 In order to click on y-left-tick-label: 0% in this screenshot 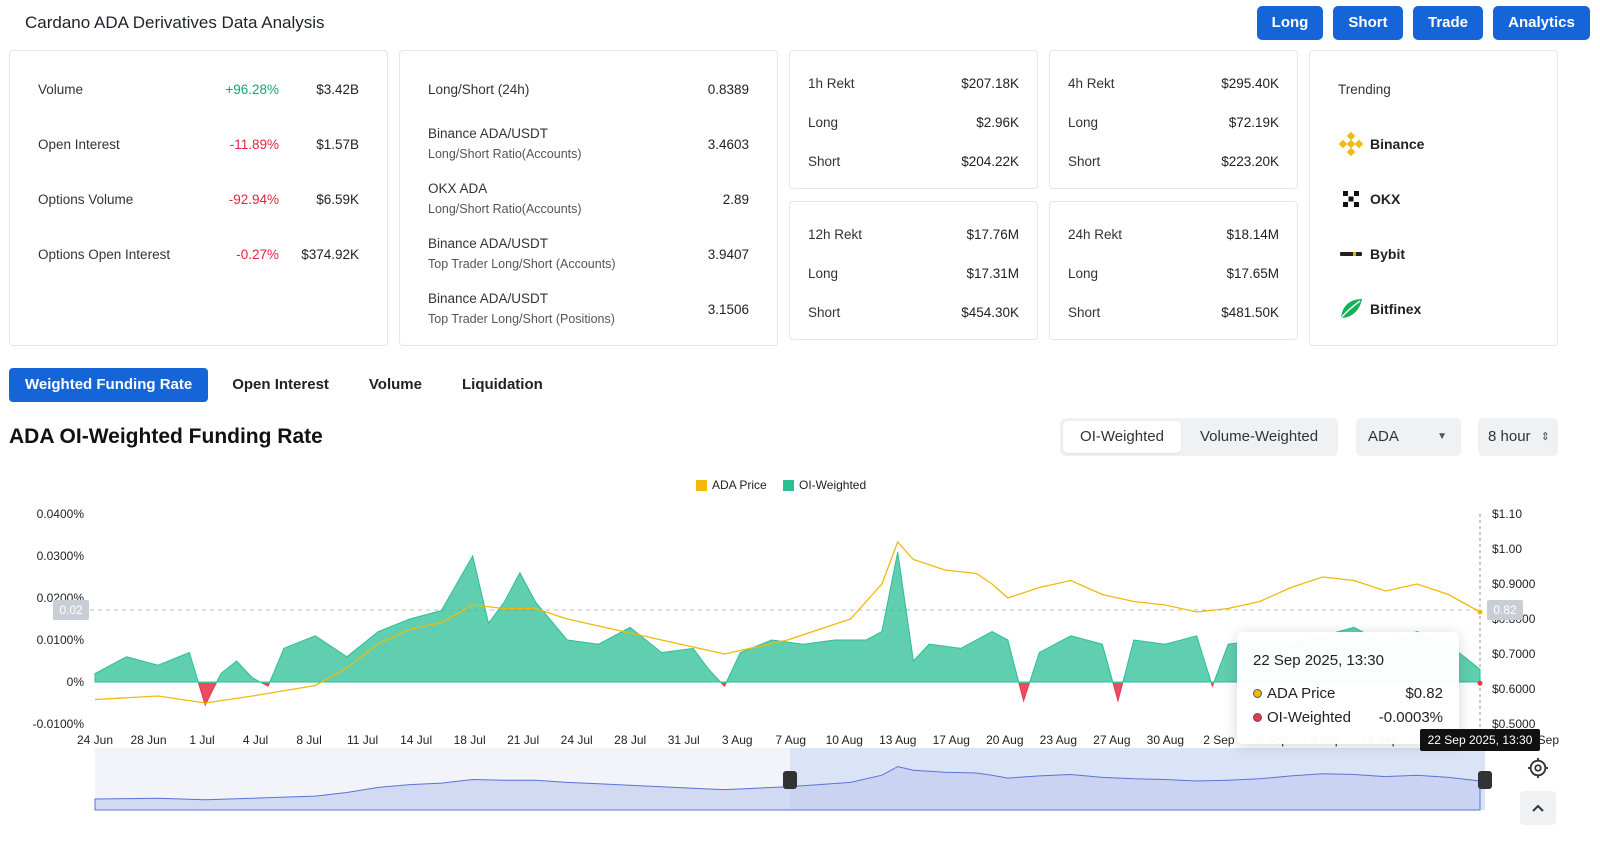, I will do `click(76, 682)`.